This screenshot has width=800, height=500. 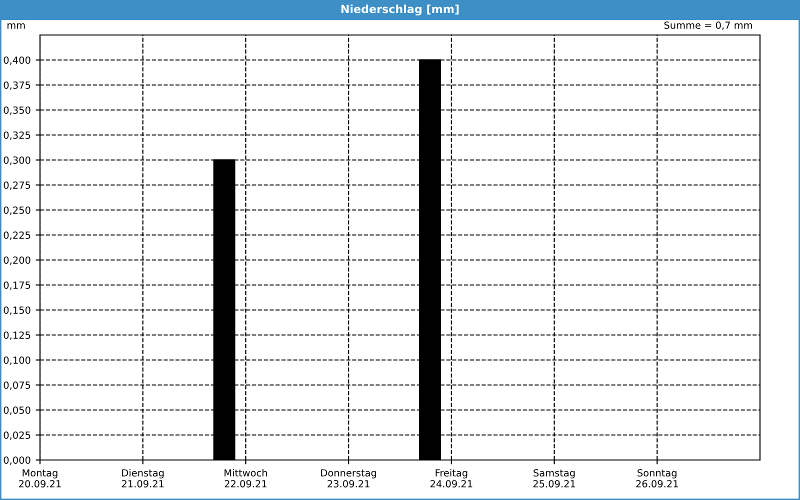 What do you see at coordinates (17, 85) in the screenshot?
I see `y-tick-label: 0,375` at bounding box center [17, 85].